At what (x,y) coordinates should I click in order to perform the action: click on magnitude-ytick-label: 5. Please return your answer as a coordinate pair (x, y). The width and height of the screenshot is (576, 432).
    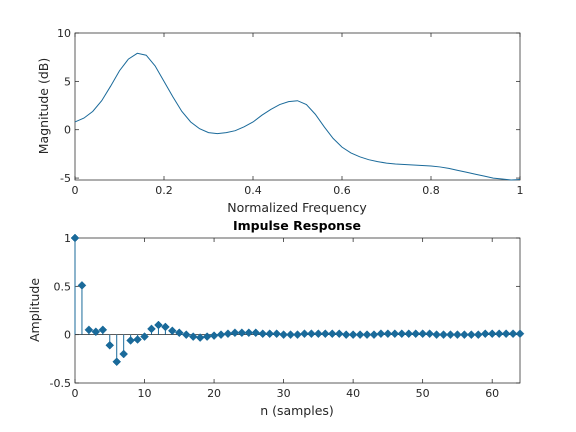
    Looking at the image, I should click on (67, 81).